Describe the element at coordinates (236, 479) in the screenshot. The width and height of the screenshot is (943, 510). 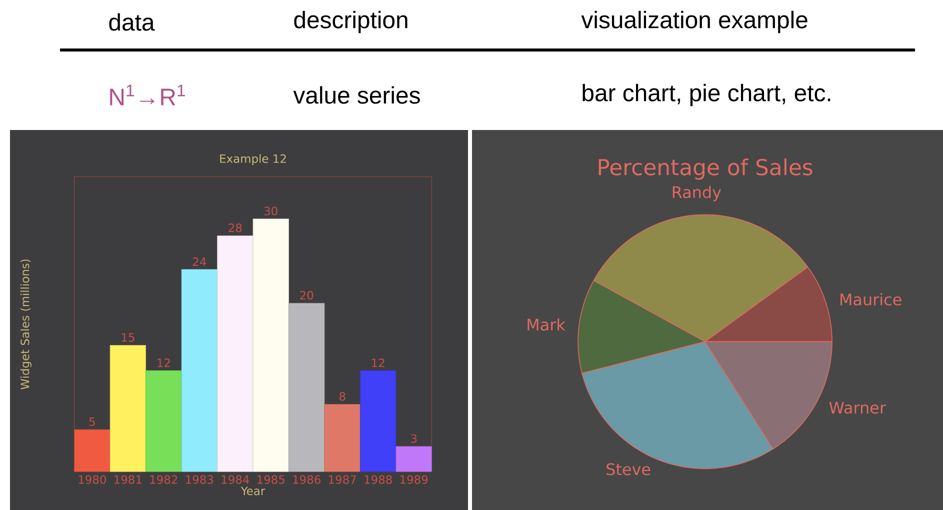
I see `x-tick-label: 1984` at that location.